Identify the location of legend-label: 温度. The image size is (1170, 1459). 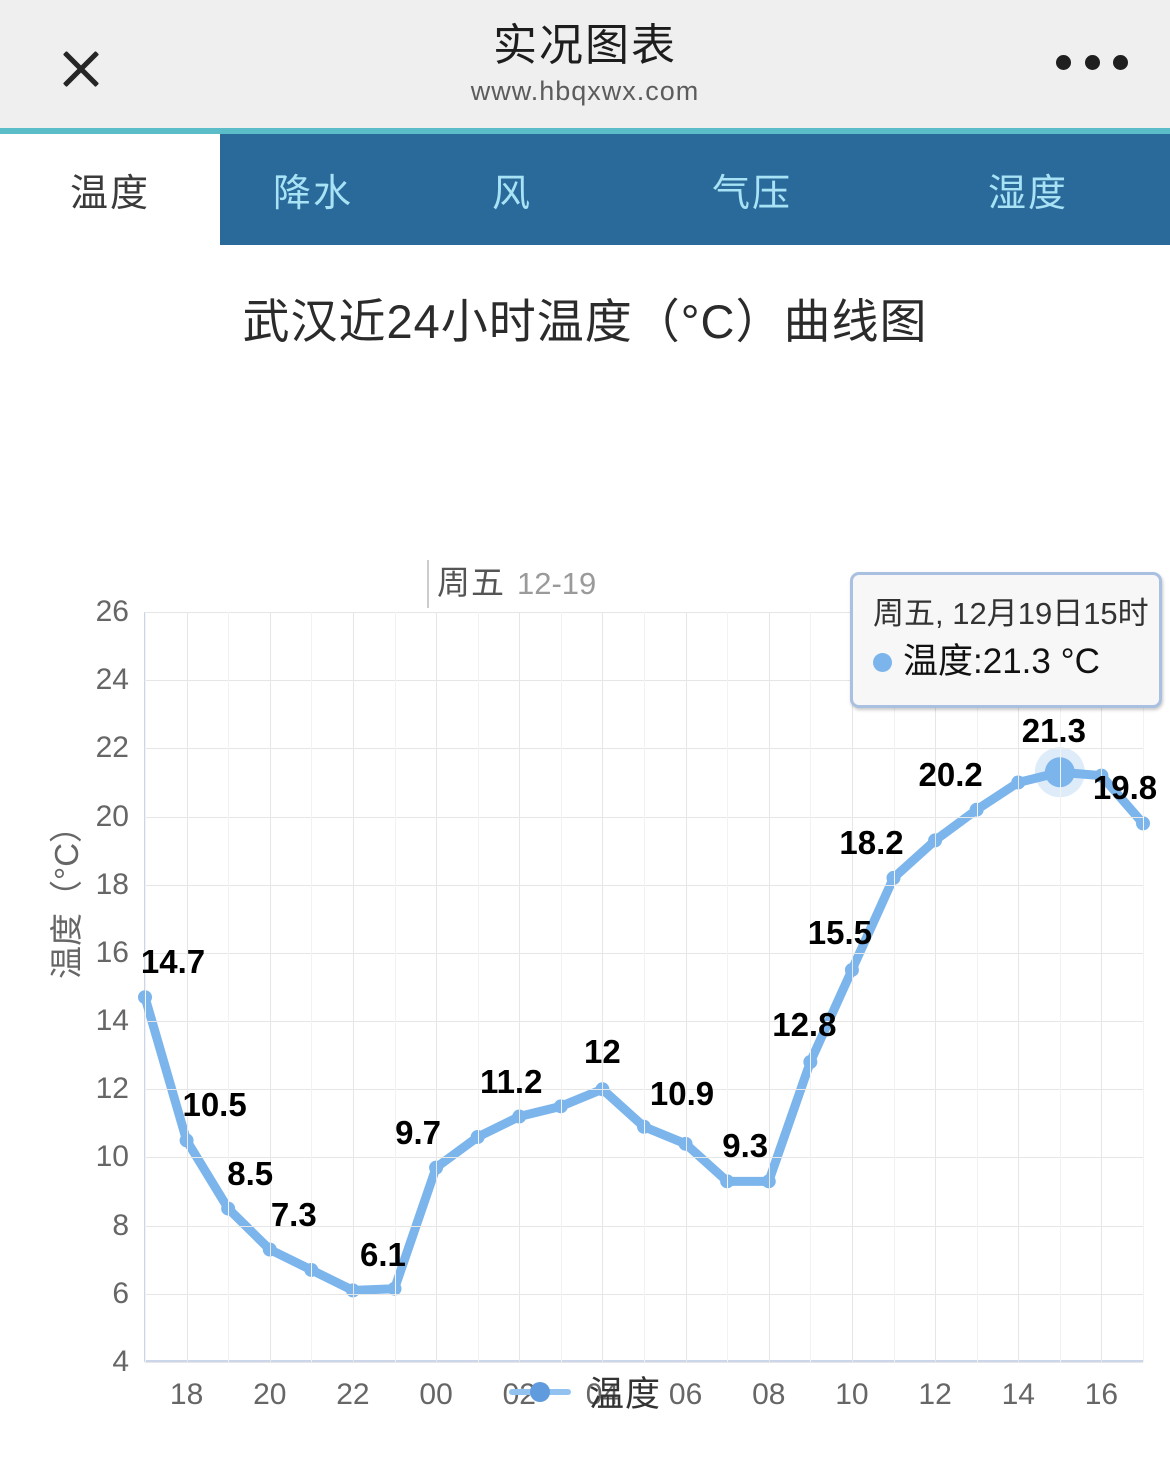
(624, 1394).